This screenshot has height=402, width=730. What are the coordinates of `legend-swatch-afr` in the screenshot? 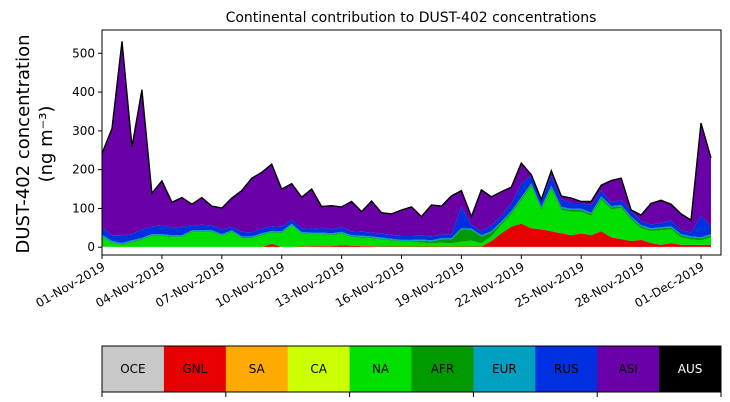 It's located at (442, 369).